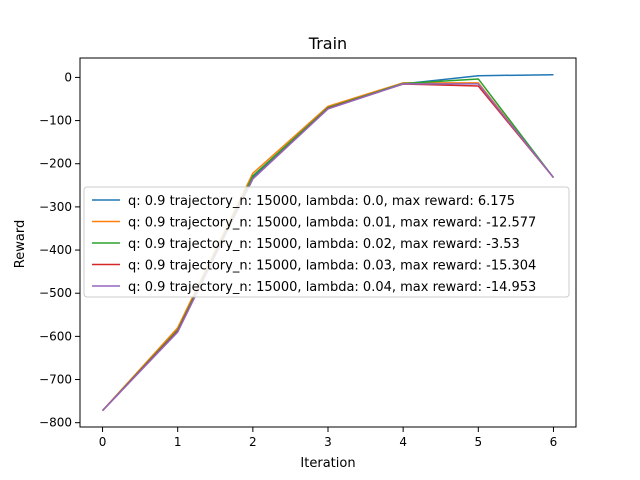 Image resolution: width=640 pixels, height=480 pixels. I want to click on x-tick-label: 4, so click(403, 442).